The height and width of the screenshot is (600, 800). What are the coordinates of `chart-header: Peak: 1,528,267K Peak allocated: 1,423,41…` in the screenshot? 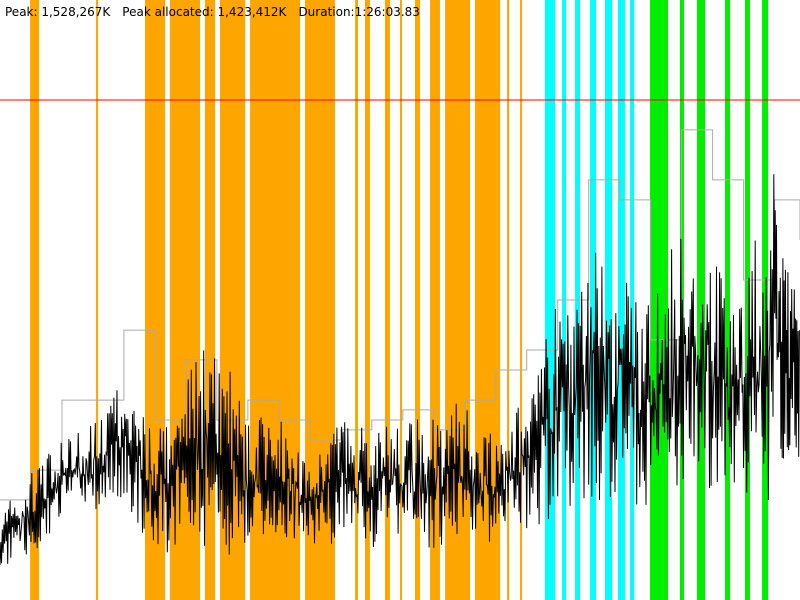 It's located at (218, 12).